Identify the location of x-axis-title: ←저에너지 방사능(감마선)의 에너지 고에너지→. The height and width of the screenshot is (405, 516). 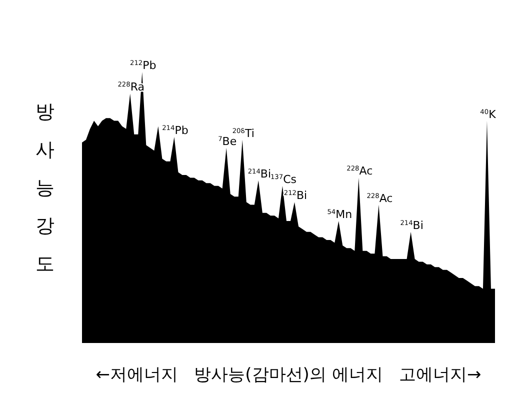
(289, 375).